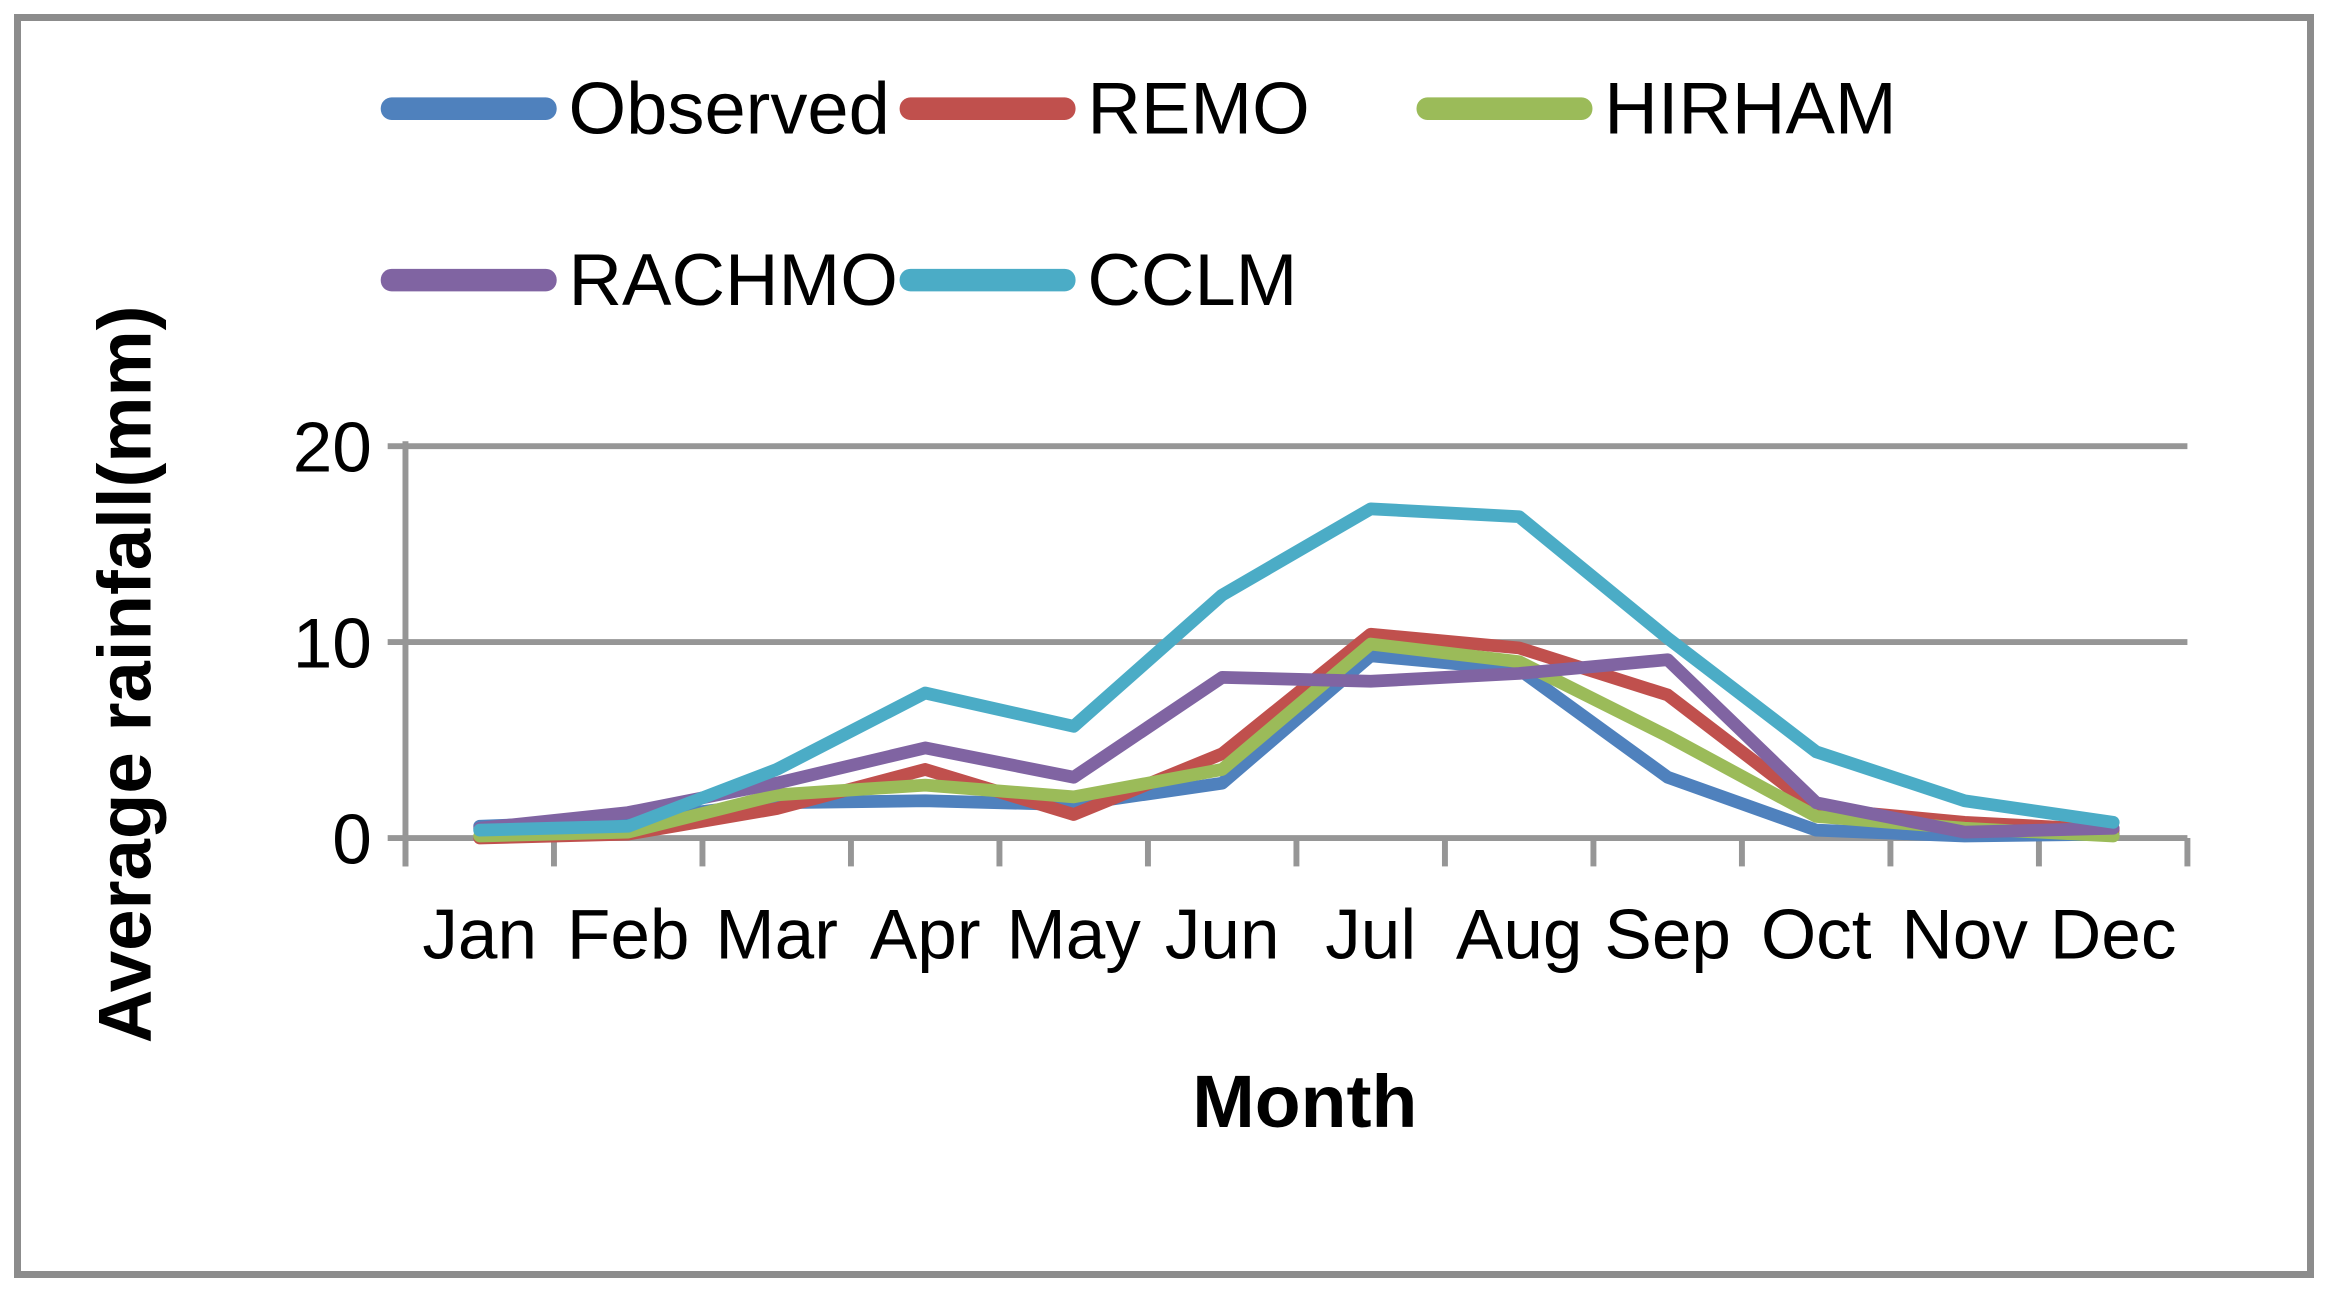  Describe the element at coordinates (332, 644) in the screenshot. I see `y-tick-label-10: 10` at that location.